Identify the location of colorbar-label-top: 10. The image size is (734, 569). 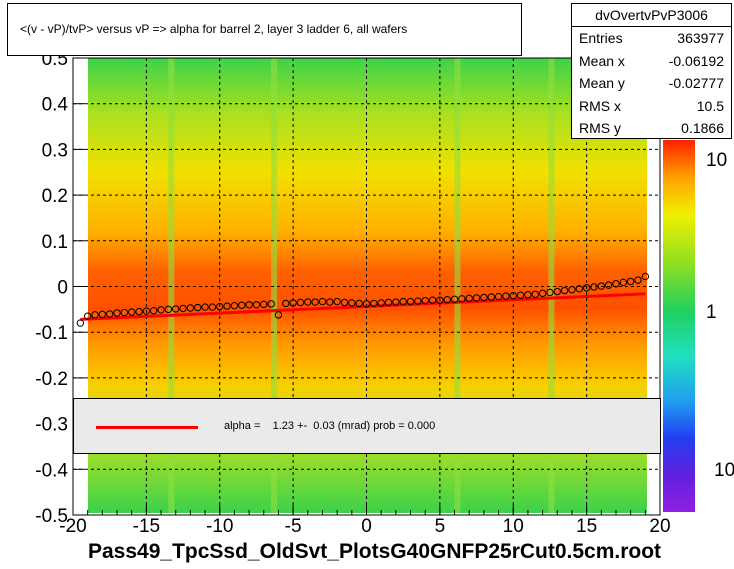
(716, 160).